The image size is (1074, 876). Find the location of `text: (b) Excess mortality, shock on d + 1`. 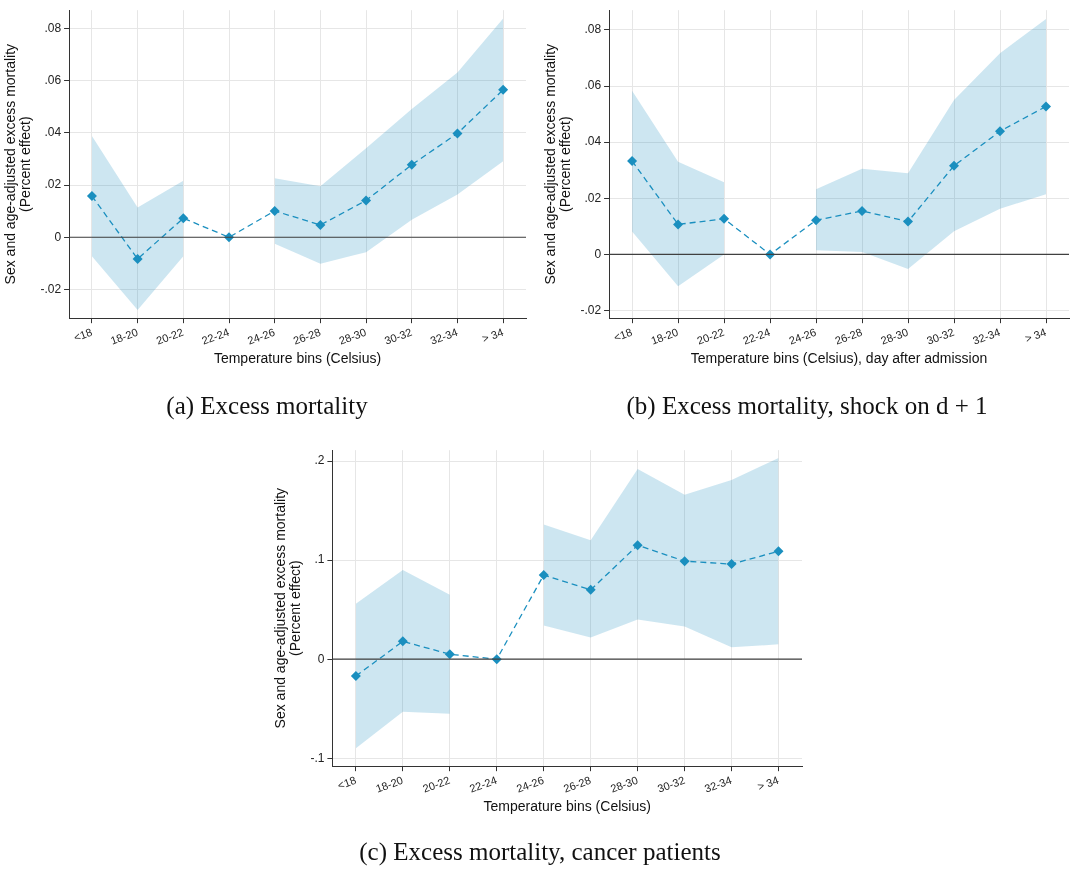

text: (b) Excess mortality, shock on d + 1 is located at coordinates (807, 406).